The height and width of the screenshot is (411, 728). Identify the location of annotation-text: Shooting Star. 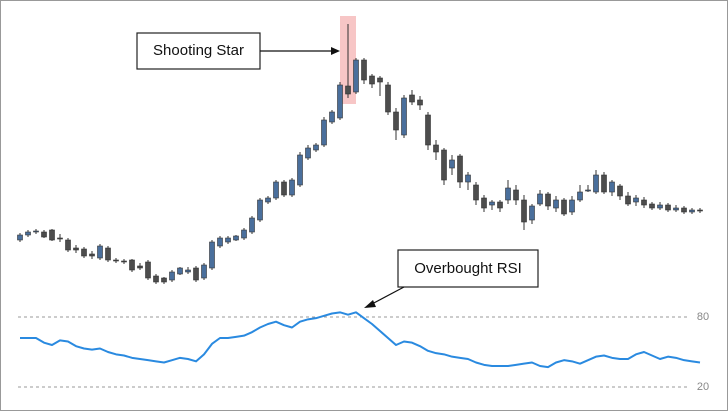
(198, 50).